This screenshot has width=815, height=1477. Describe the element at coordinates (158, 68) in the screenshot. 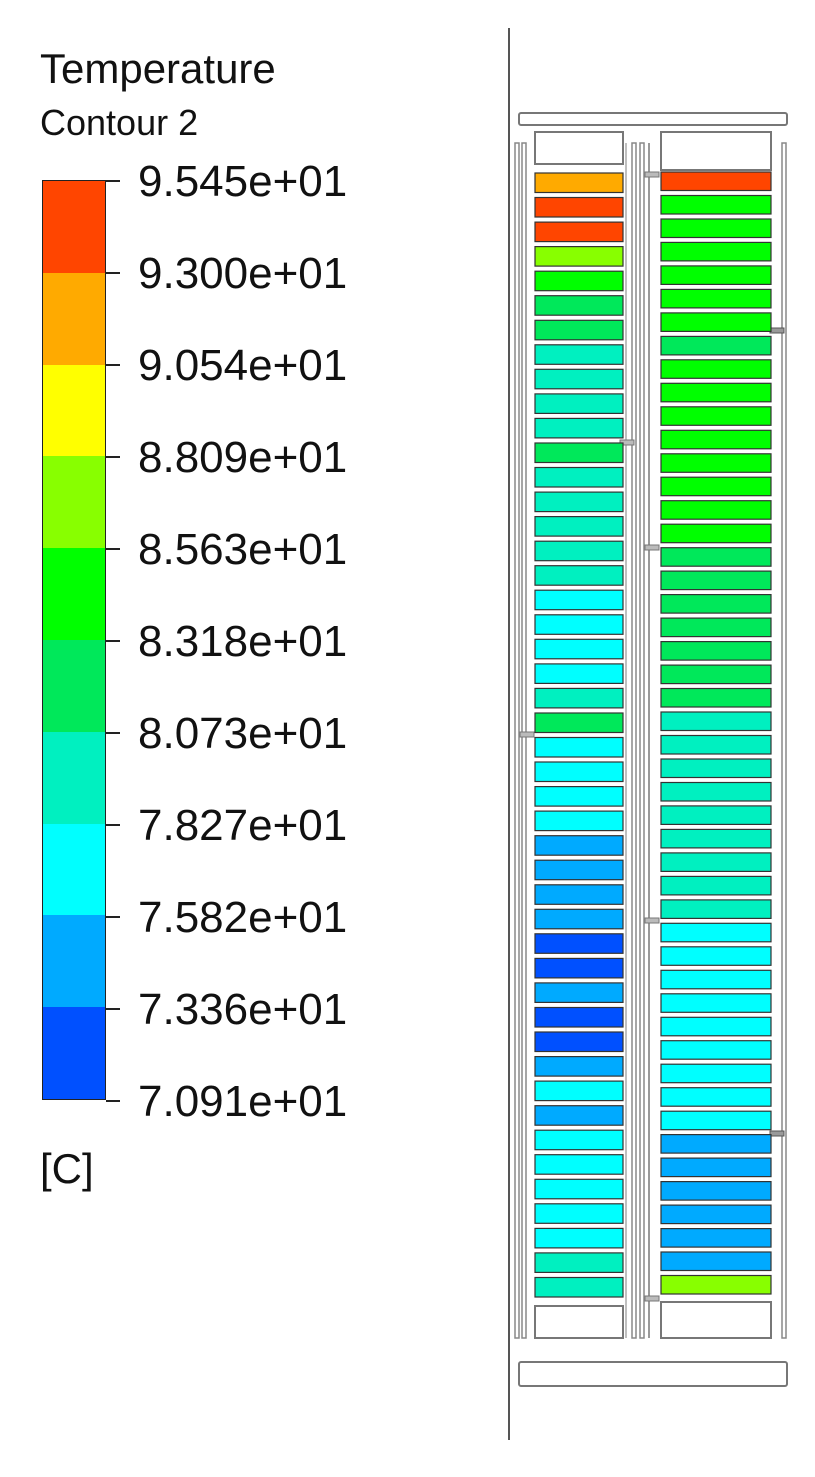

I see `legend-title: Temperature` at that location.